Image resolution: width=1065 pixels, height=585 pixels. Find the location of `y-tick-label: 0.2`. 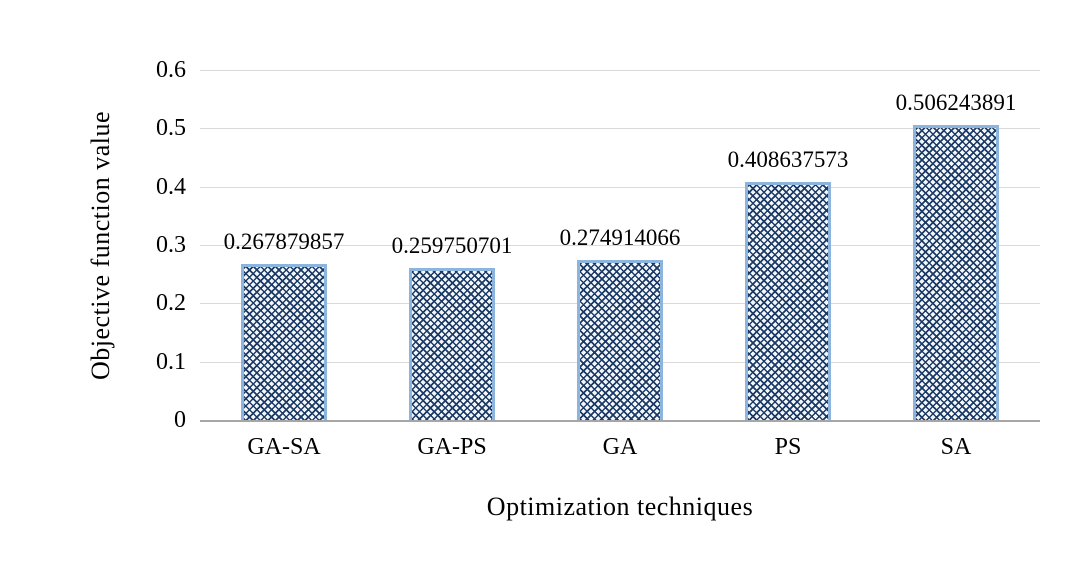

y-tick-label: 0.2 is located at coordinates (171, 303).